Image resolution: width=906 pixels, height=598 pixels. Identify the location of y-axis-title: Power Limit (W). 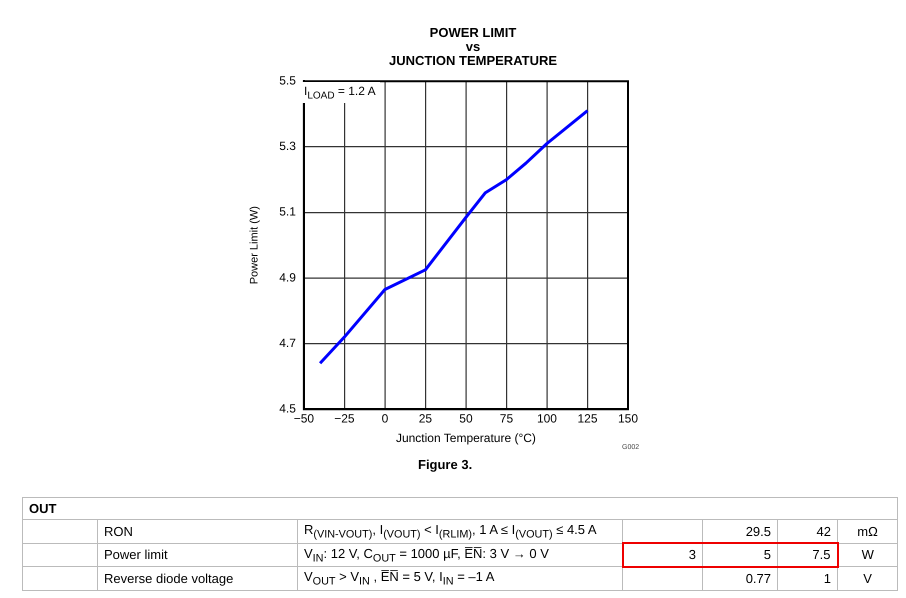
(254, 245).